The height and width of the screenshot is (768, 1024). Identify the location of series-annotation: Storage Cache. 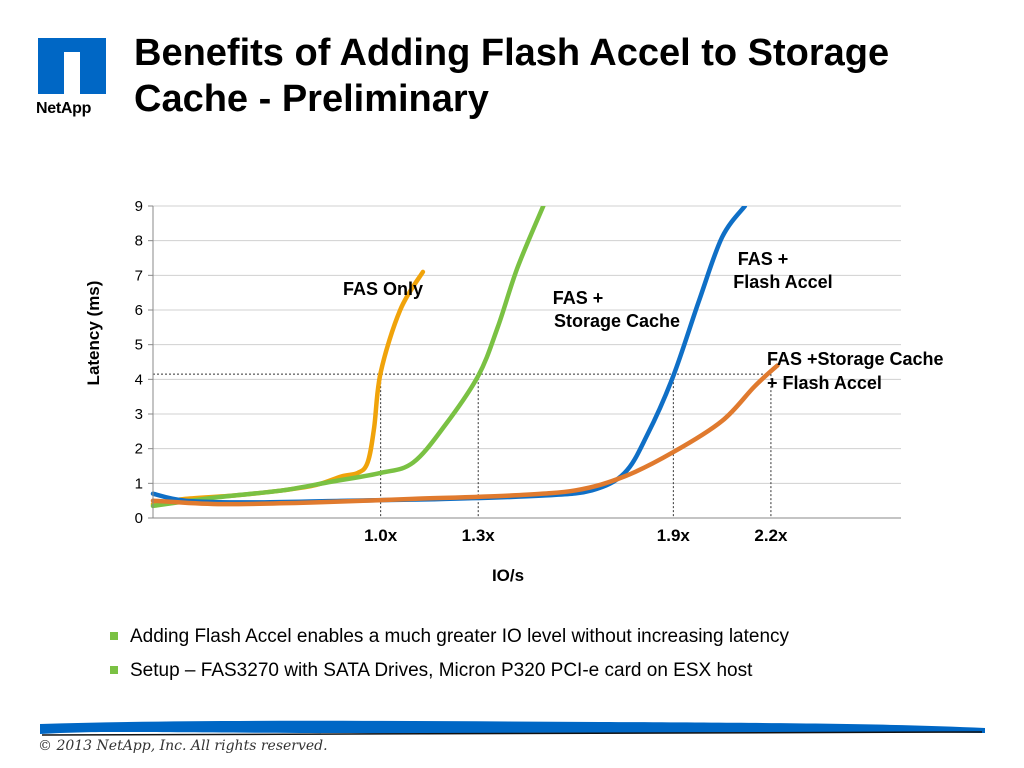
(617, 321).